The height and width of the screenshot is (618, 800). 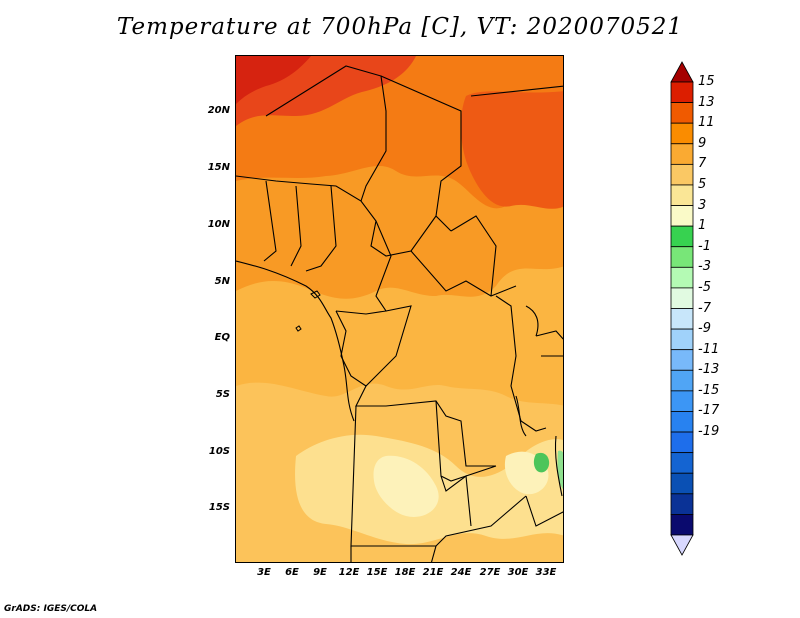 I want to click on temp-band-cold-patch, so click(x=541, y=462).